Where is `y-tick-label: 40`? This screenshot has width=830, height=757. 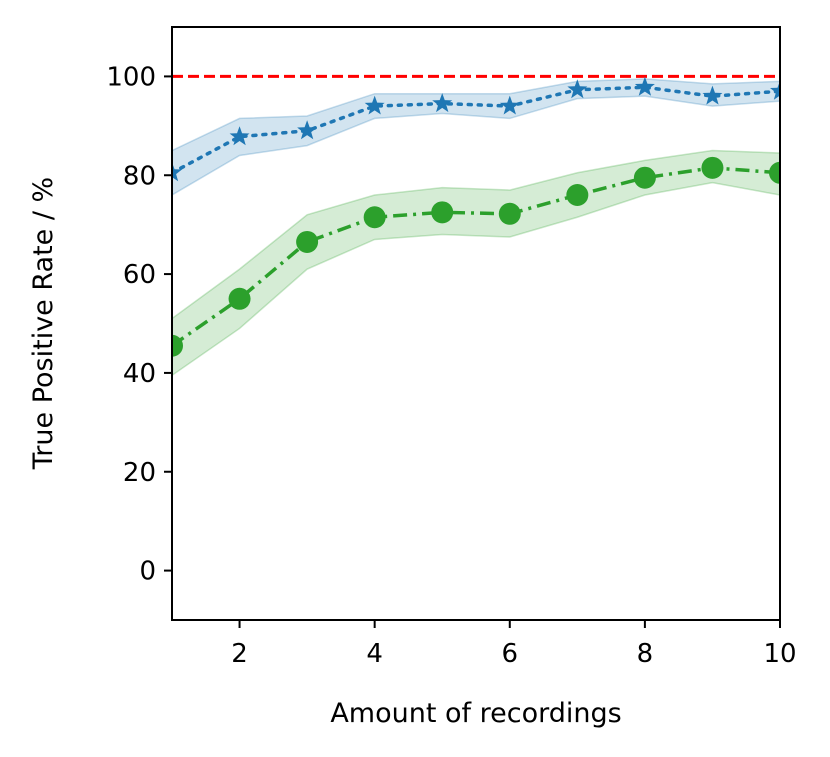
y-tick-label: 40 is located at coordinates (139, 374).